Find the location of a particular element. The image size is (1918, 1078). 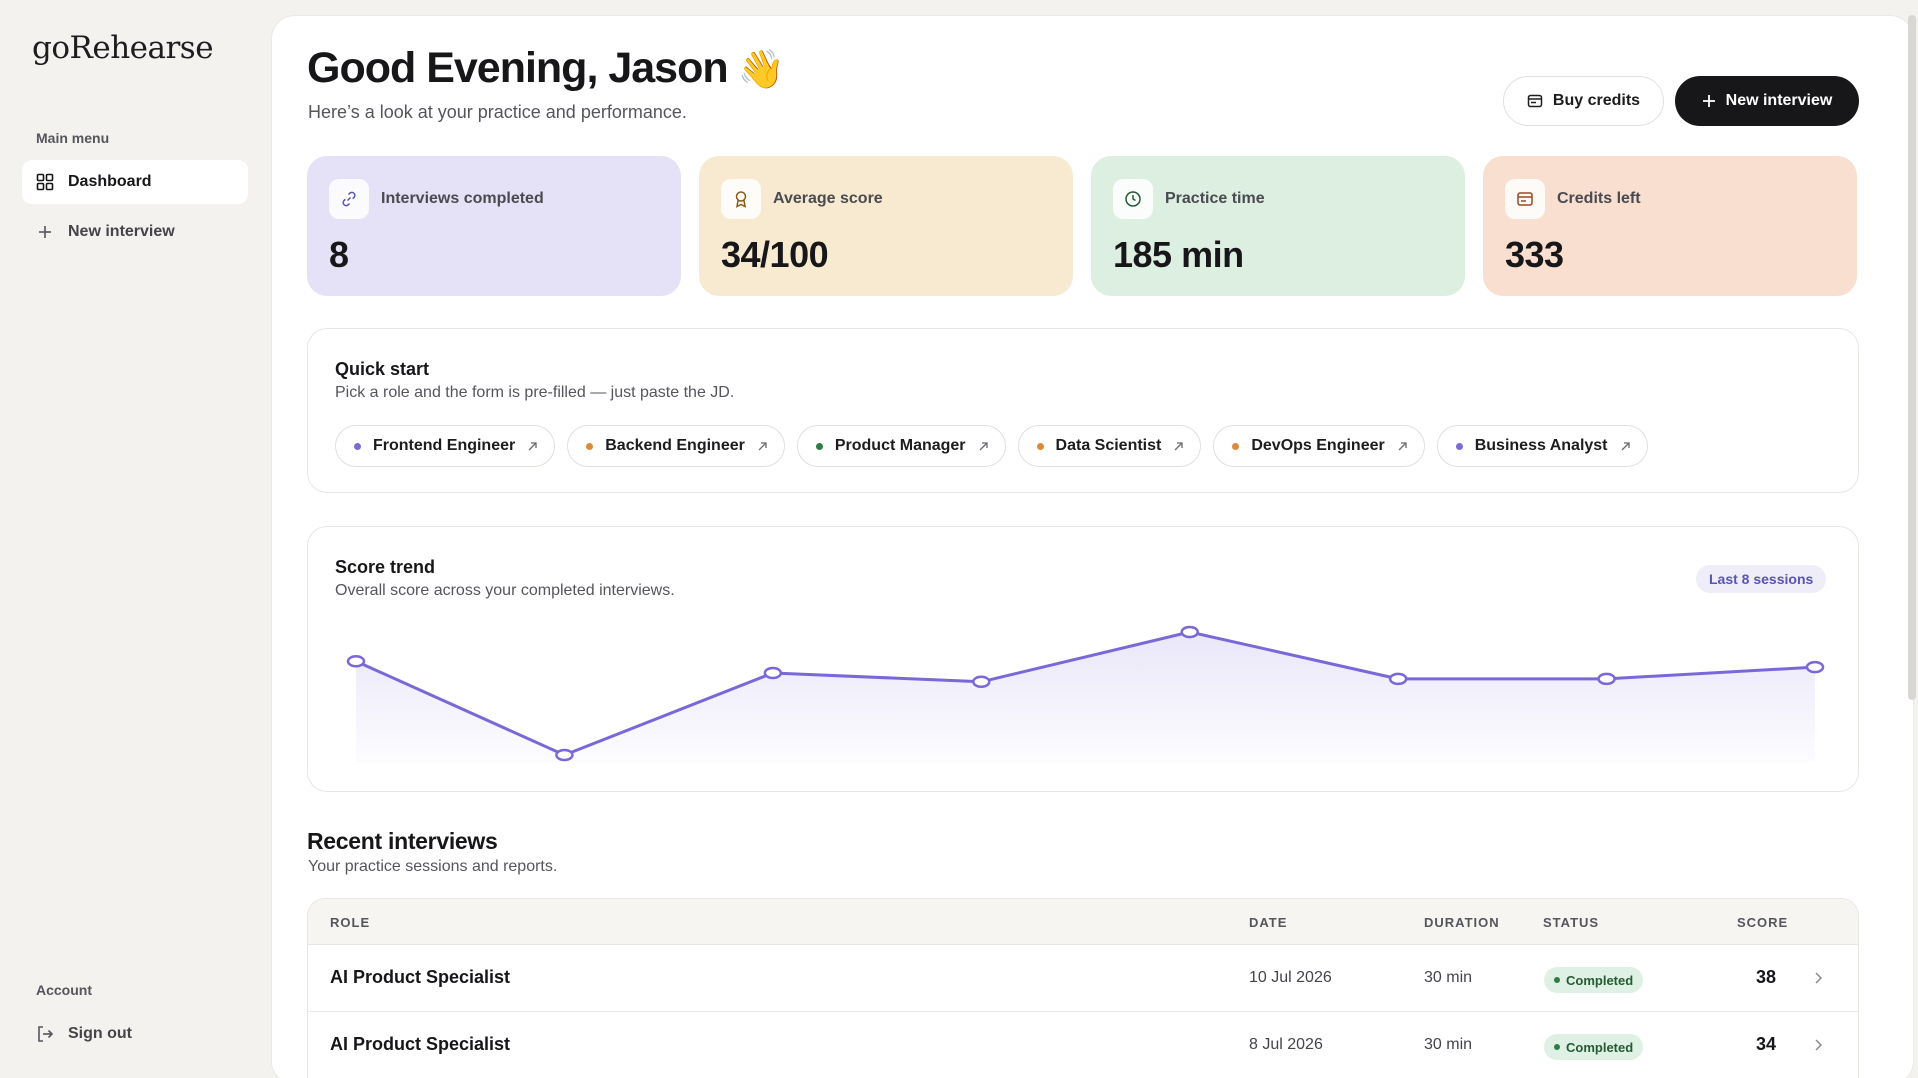

role-chip-data-scientist: Data Scientist is located at coordinates (1109, 446).